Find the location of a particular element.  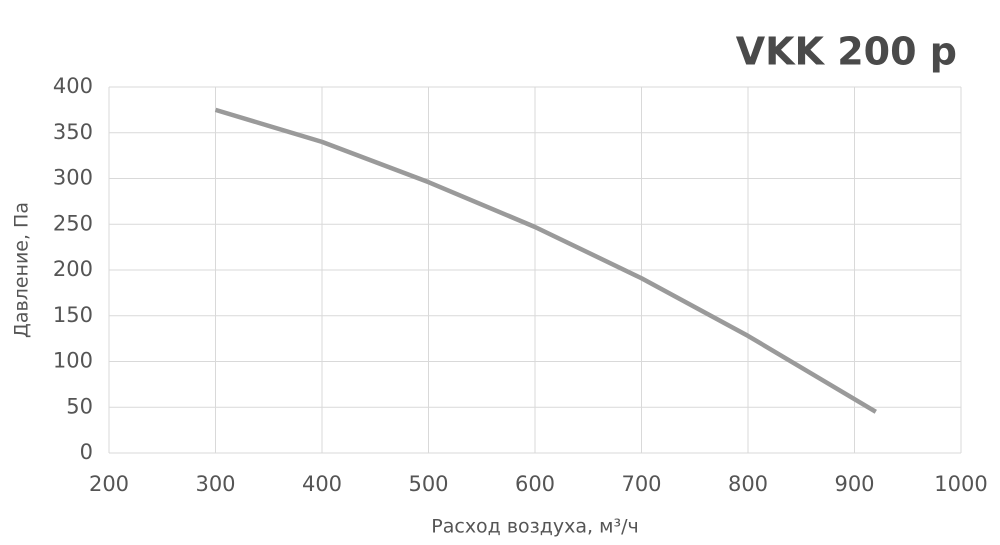

y-tick-label: 0 is located at coordinates (86, 452).